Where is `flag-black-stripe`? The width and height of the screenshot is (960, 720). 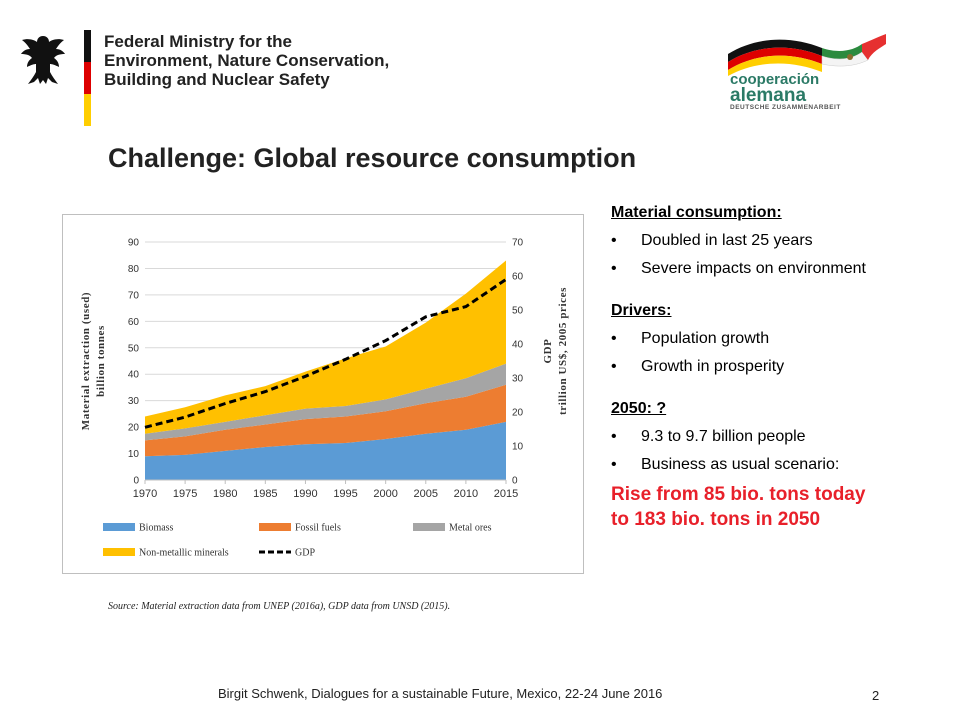
flag-black-stripe is located at coordinates (87, 46).